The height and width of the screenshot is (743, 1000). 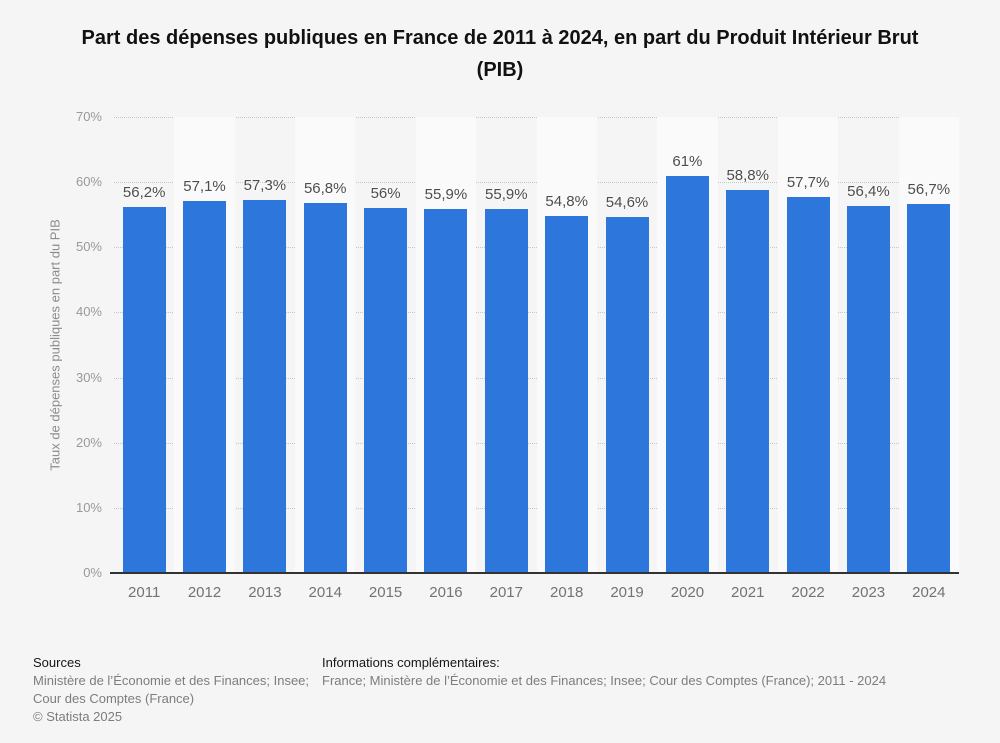 What do you see at coordinates (567, 394) in the screenshot?
I see `bar-2018` at bounding box center [567, 394].